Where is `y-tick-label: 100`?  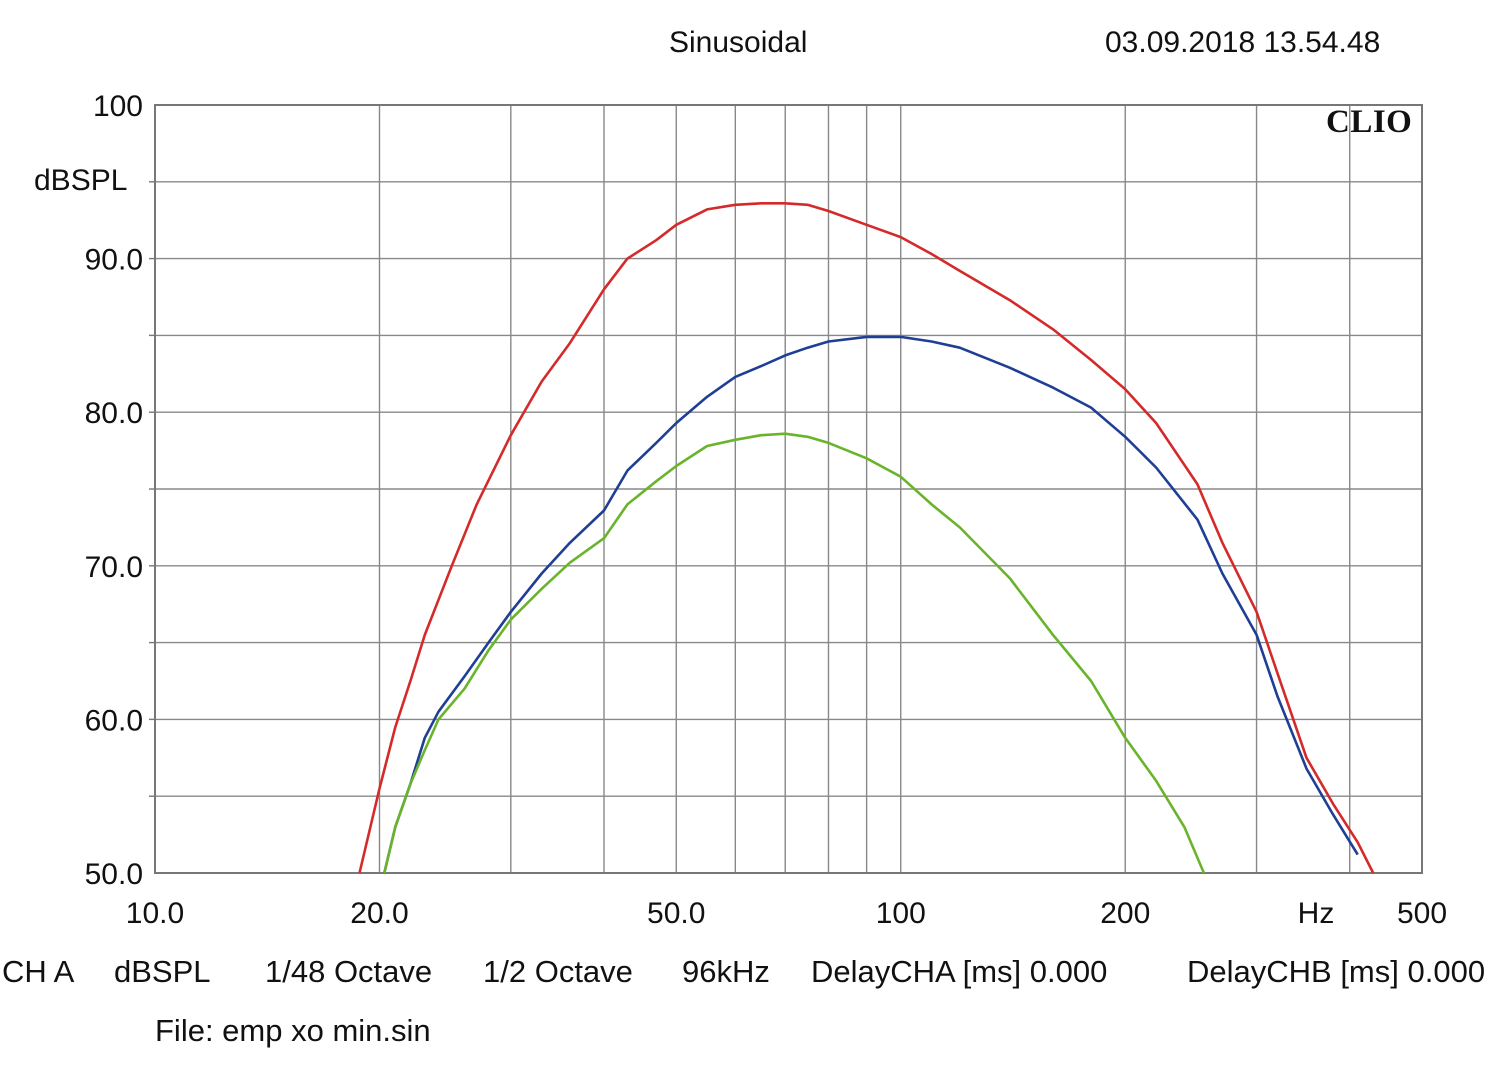 y-tick-label: 100 is located at coordinates (118, 106).